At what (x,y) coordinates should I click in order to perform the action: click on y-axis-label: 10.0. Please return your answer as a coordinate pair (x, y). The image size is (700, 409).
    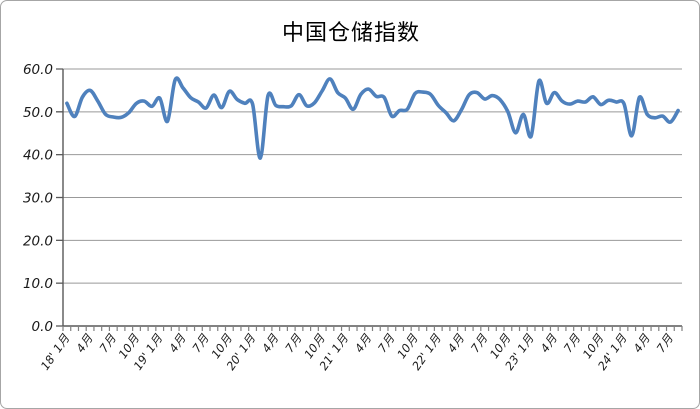
    Looking at the image, I should click on (38, 284).